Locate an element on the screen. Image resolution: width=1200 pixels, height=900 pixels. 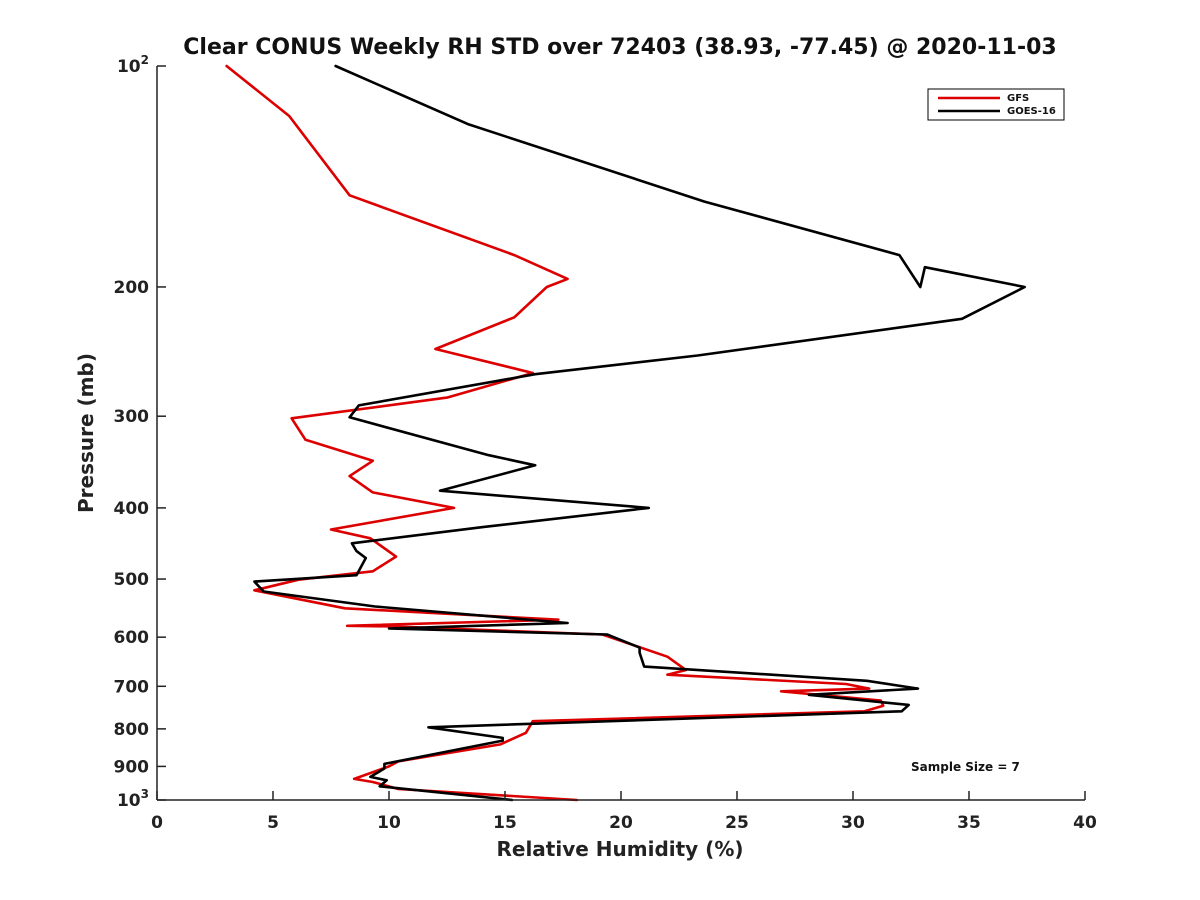
legend-label-gfs: GFS is located at coordinates (1018, 98).